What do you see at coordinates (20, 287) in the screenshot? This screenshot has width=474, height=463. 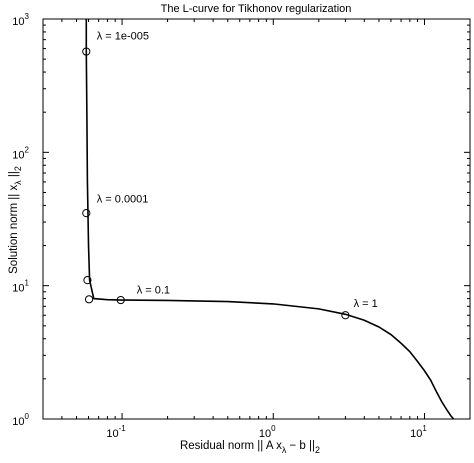 I see `y-tick-label: 10¹` at bounding box center [20, 287].